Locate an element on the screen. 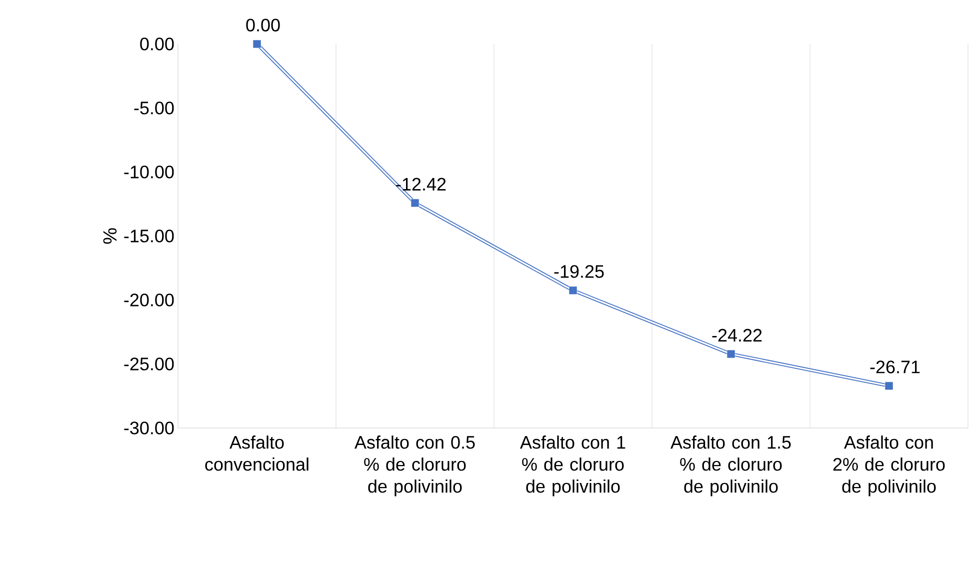  y-tick-label: -5.00 is located at coordinates (154, 108).